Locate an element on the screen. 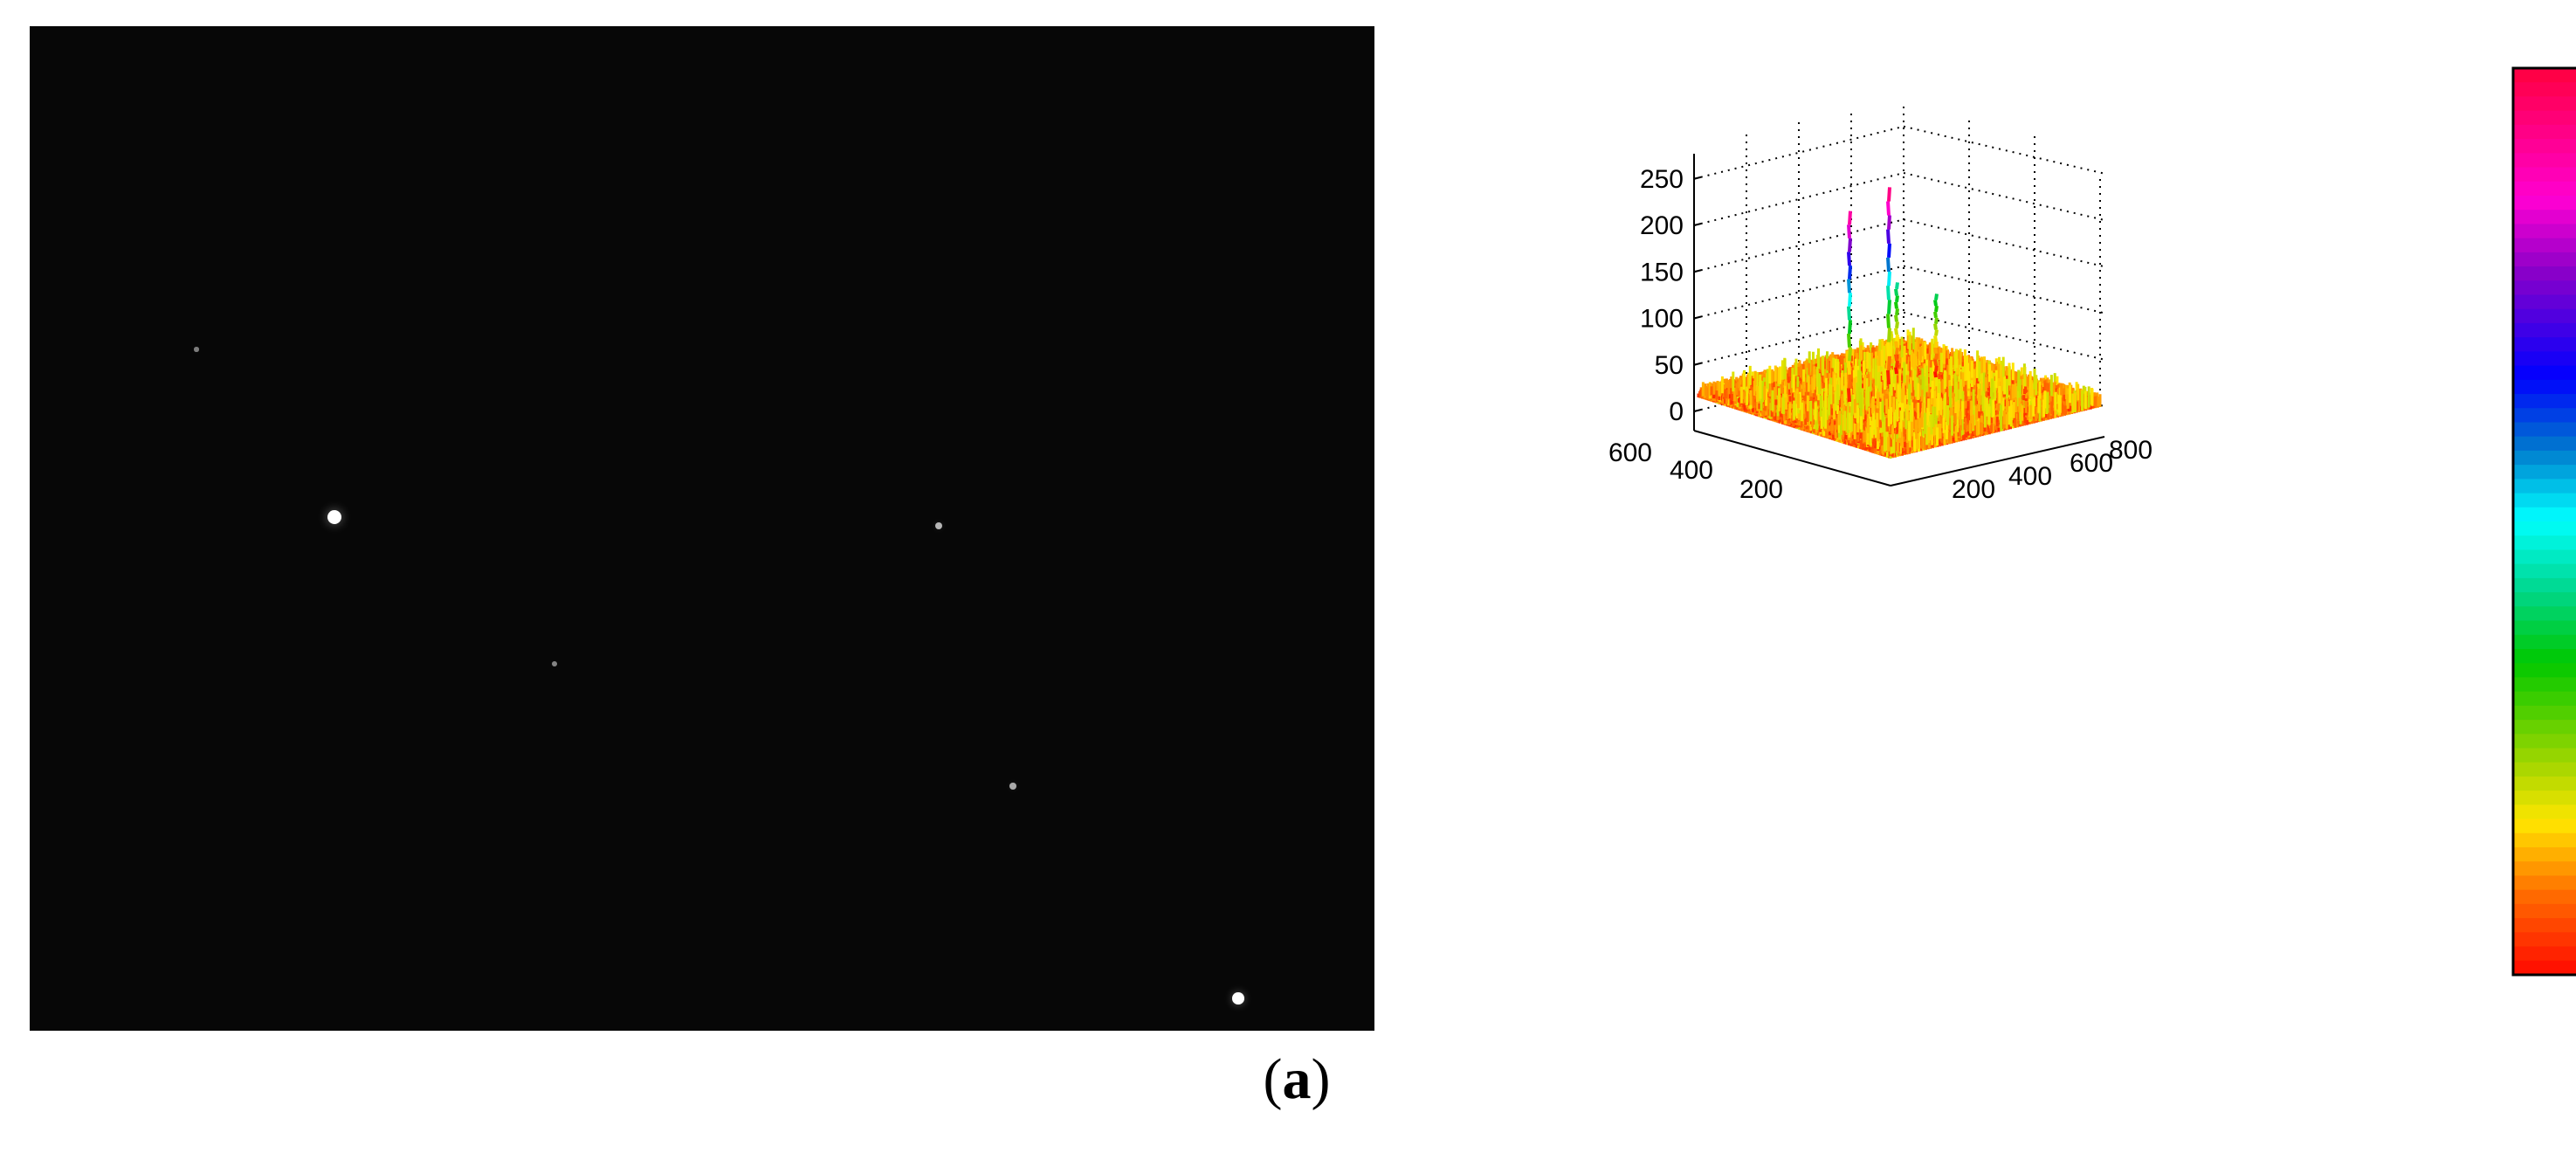 This screenshot has height=1153, width=2576. panel-label: (a) is located at coordinates (1297, 1080).